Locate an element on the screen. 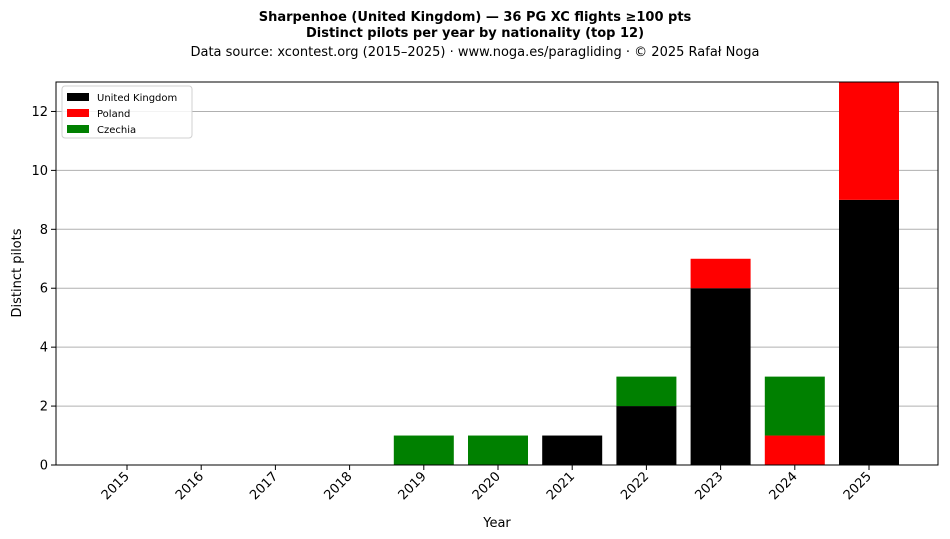 The width and height of the screenshot is (950, 539). x-tick-label: 2020 is located at coordinates (487, 486).